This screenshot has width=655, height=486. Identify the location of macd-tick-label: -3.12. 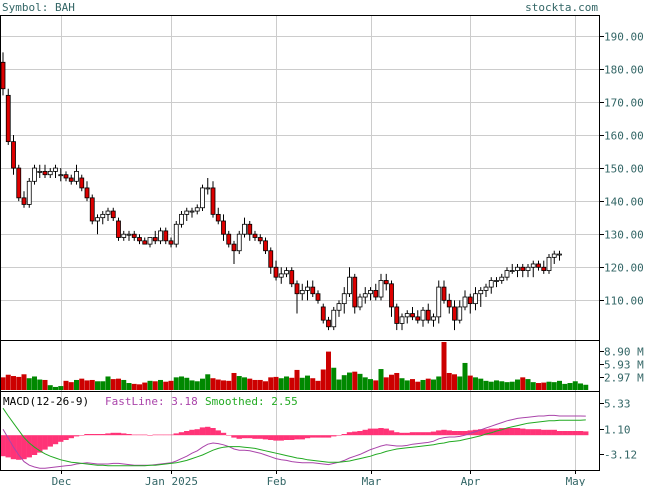
(620, 455).